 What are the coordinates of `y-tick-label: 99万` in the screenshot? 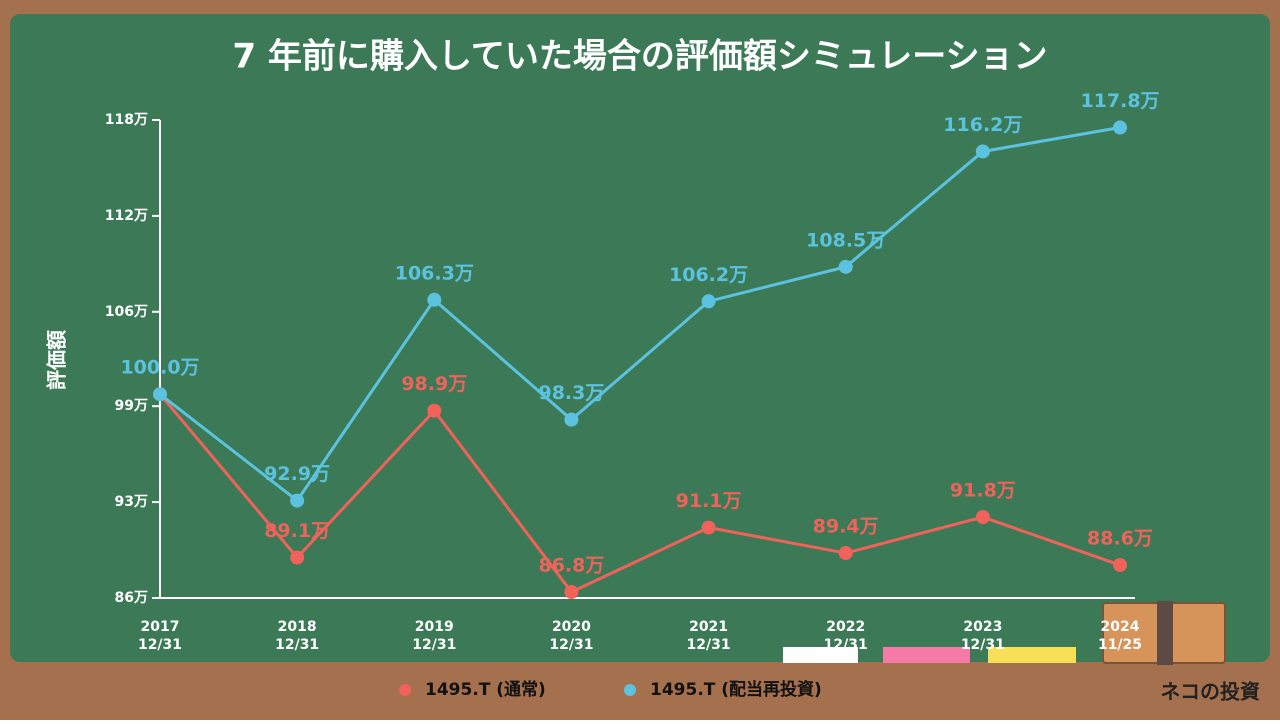 It's located at (131, 406).